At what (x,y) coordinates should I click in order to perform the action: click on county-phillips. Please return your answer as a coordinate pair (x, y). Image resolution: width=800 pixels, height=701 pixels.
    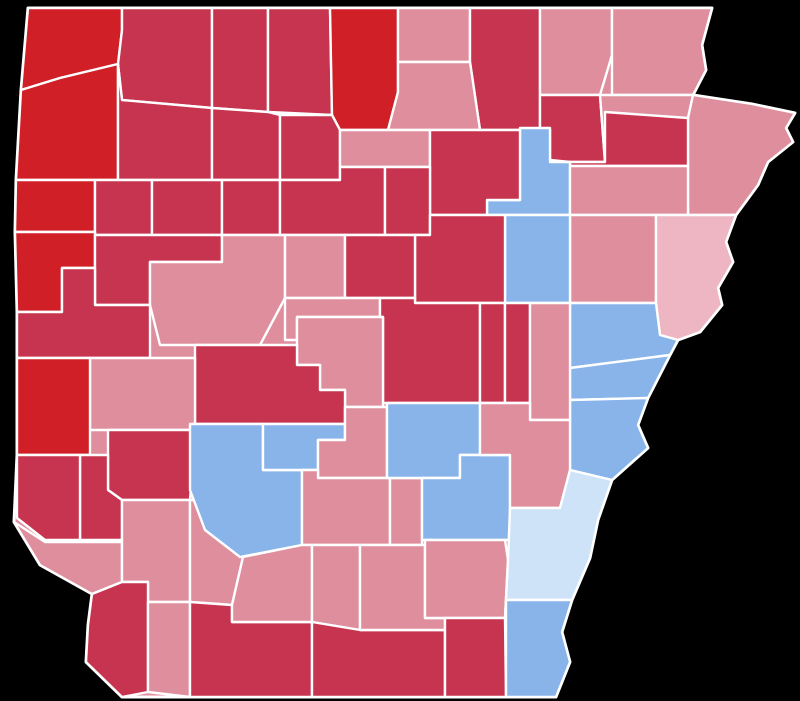
    Looking at the image, I should click on (609, 439).